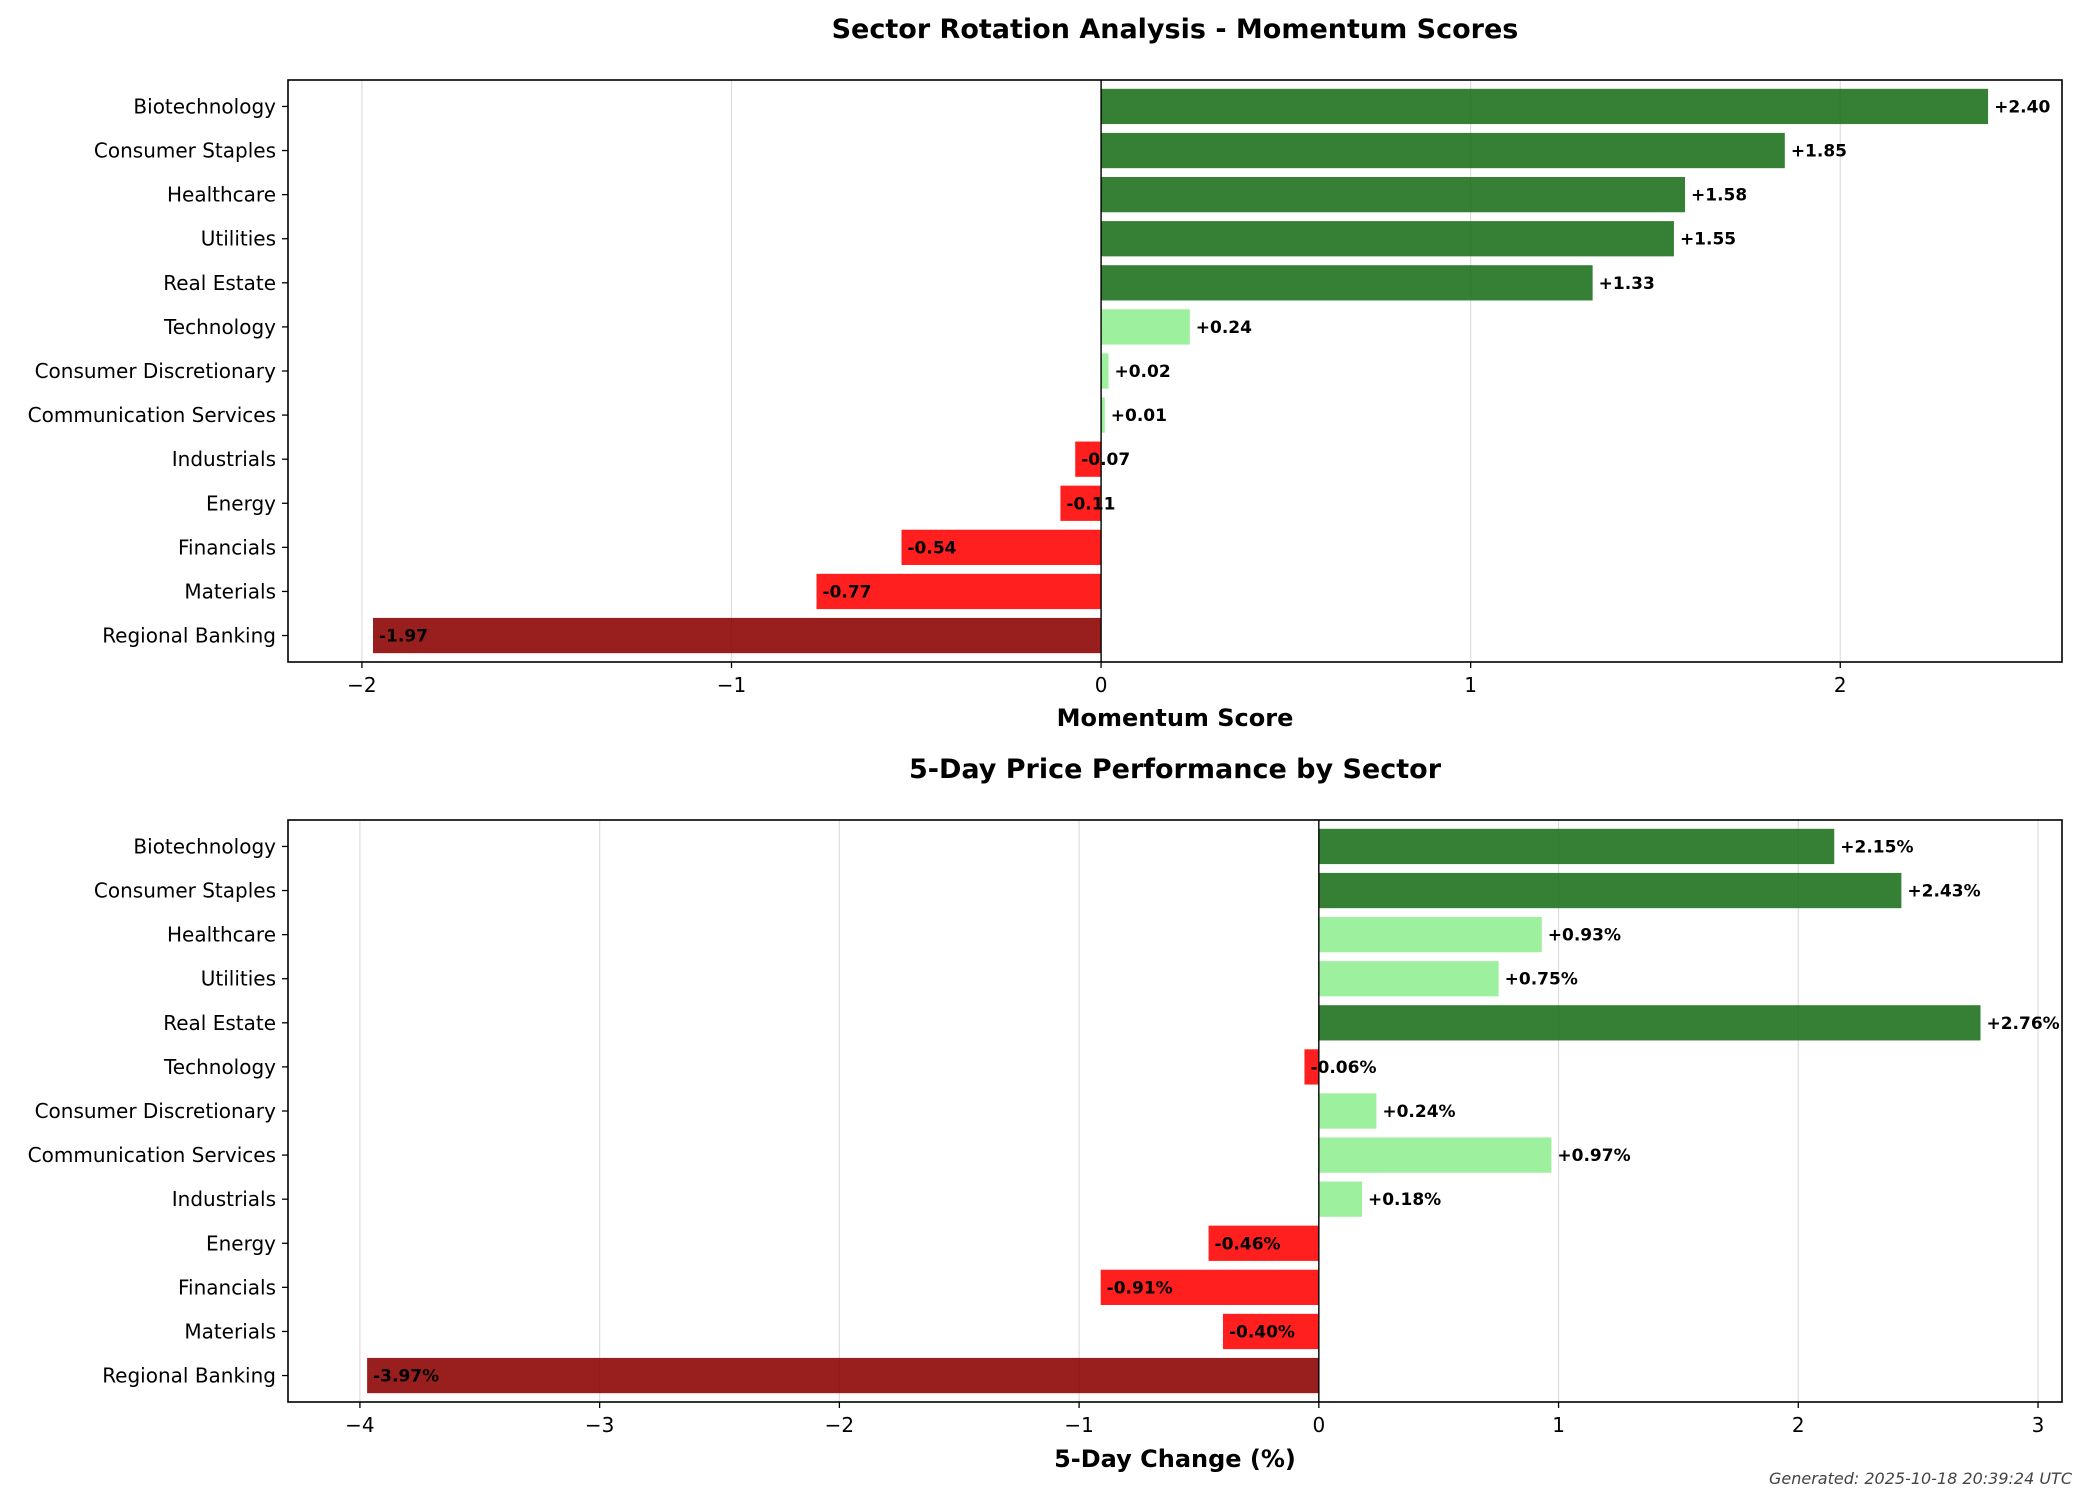 This screenshot has width=2087, height=1496. I want to click on chart1-value-label-6: +0.24, so click(1224, 328).